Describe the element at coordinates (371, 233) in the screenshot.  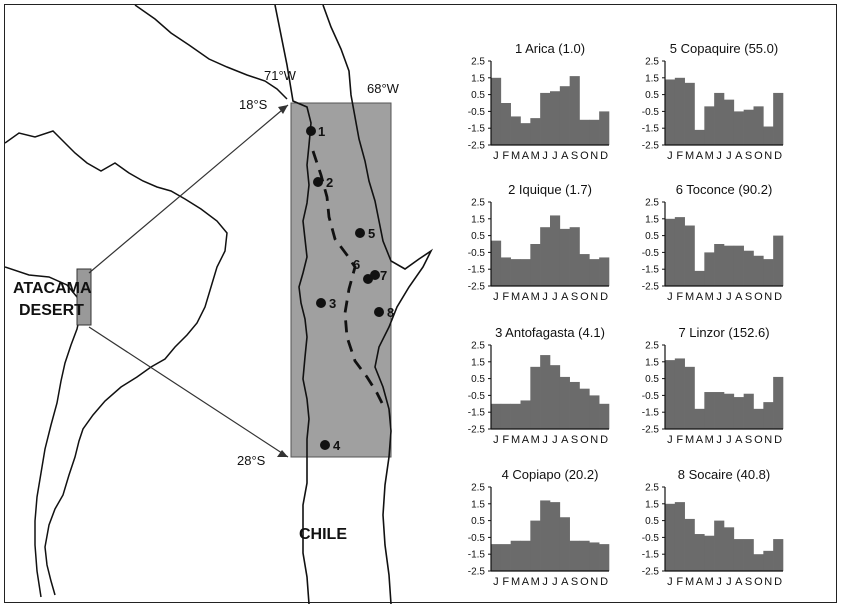
I see `station-label-5: 5` at that location.